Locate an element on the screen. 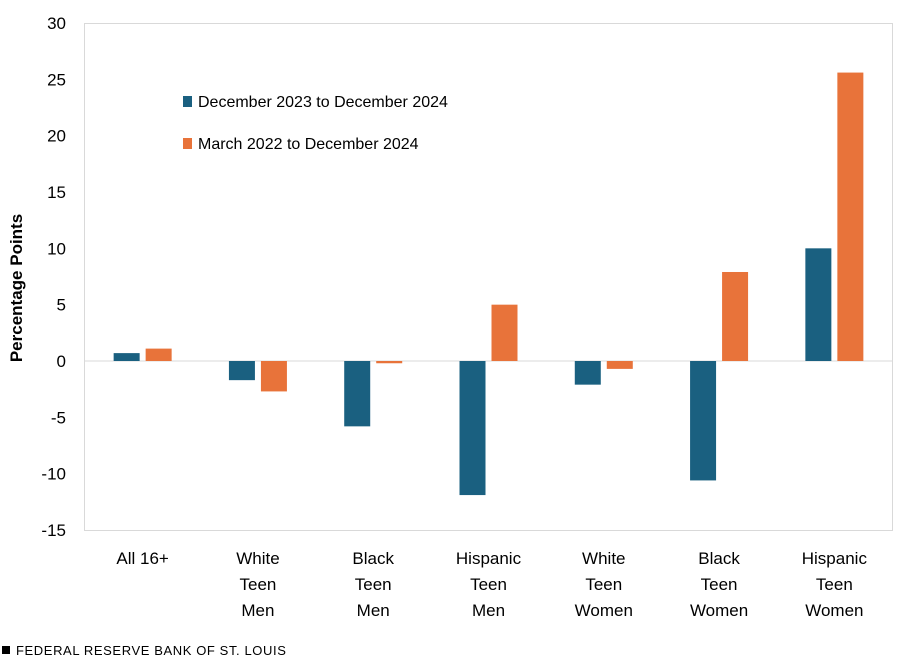  category-label: Black Teen Women is located at coordinates (719, 584).